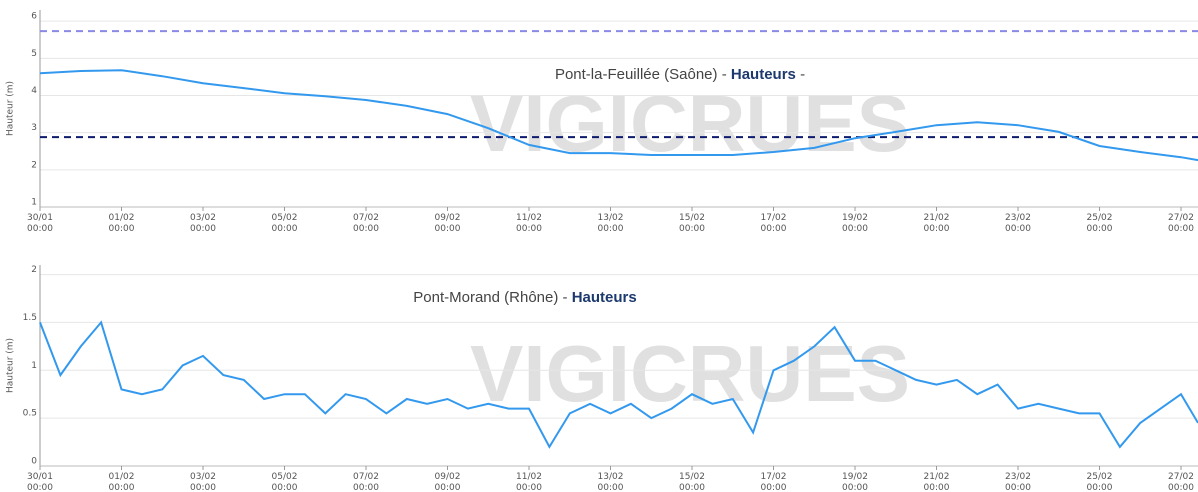  I want to click on x-tick-line: 15/02, so click(692, 218).